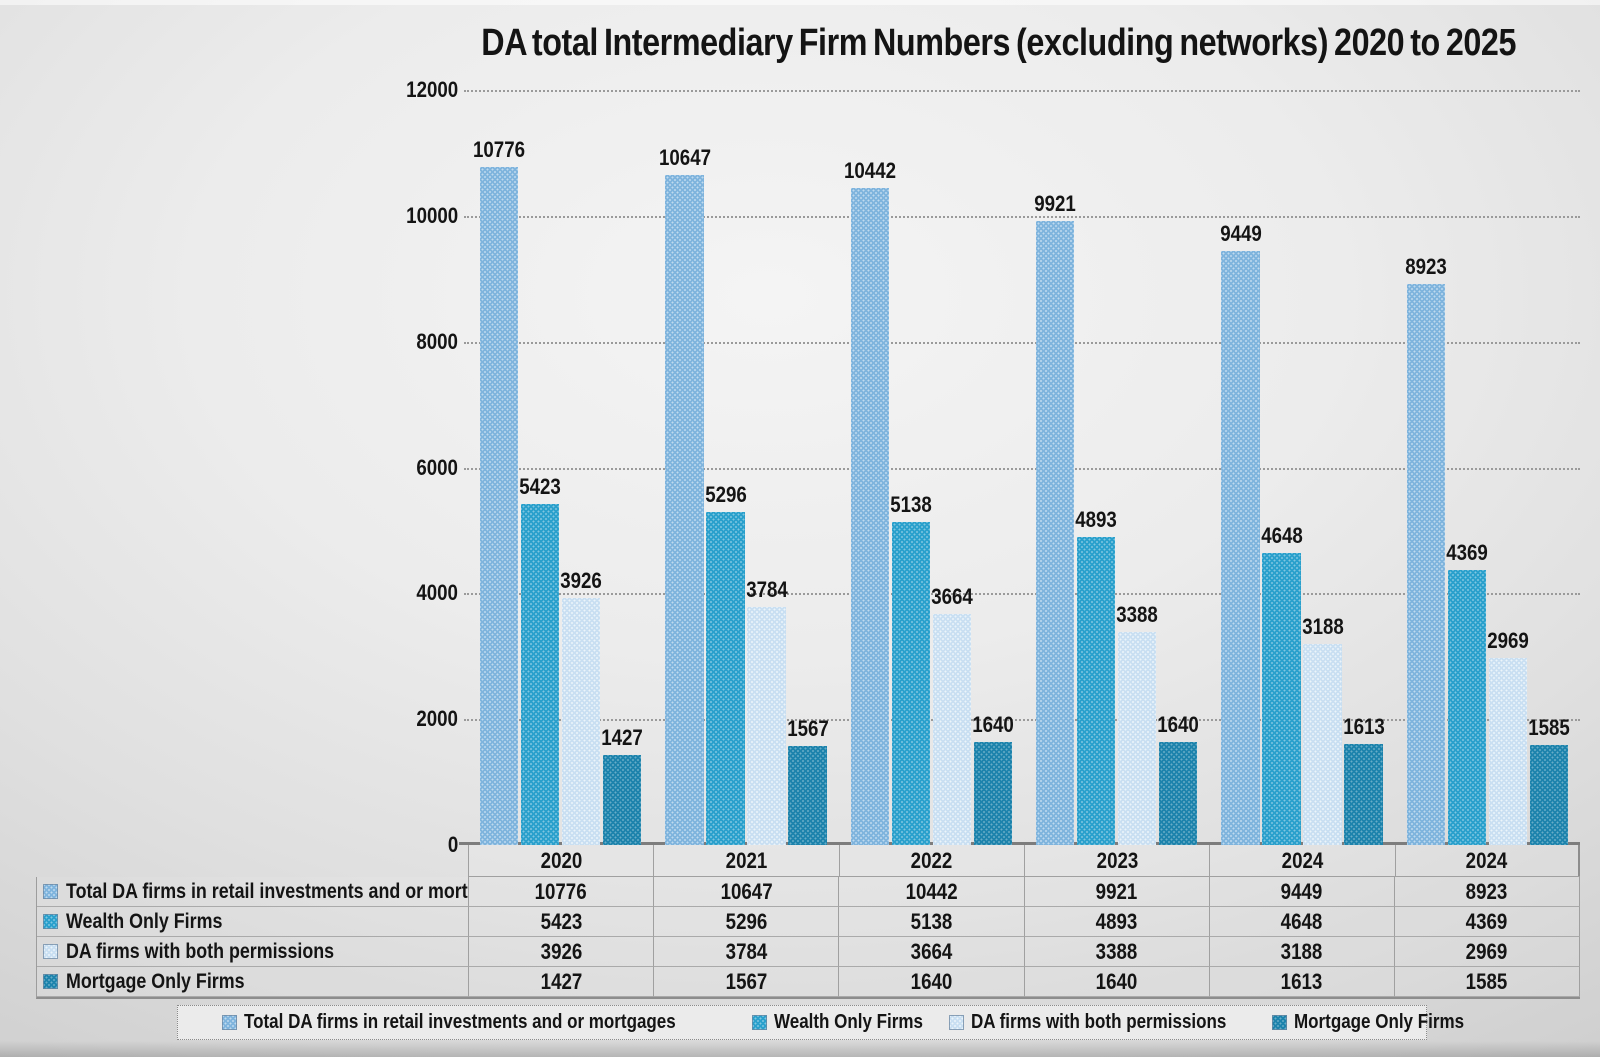 This screenshot has width=1600, height=1057. I want to click on table-cell-wealth-only-firms-col3: 5138, so click(932, 922).